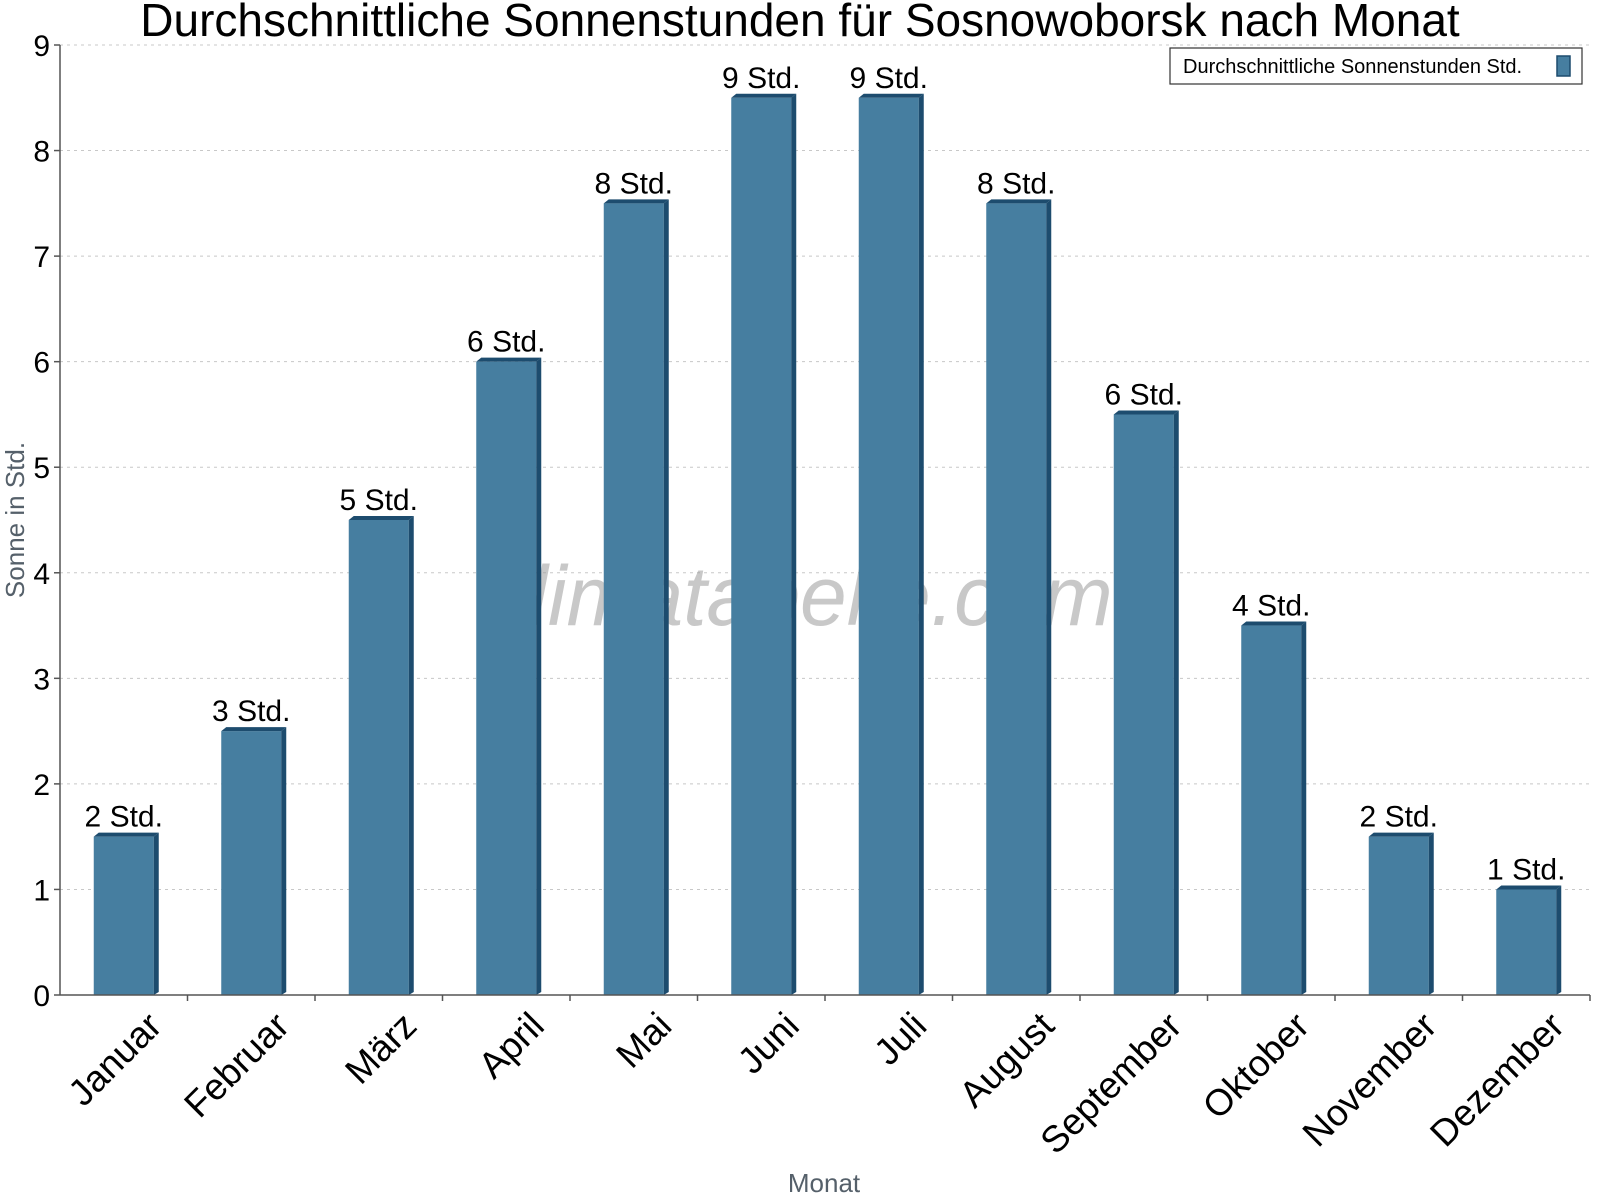  Describe the element at coordinates (46, 521) in the screenshot. I see `y-axis-ticks: 0 1 2 3 4 5 6 7 8 9` at that location.